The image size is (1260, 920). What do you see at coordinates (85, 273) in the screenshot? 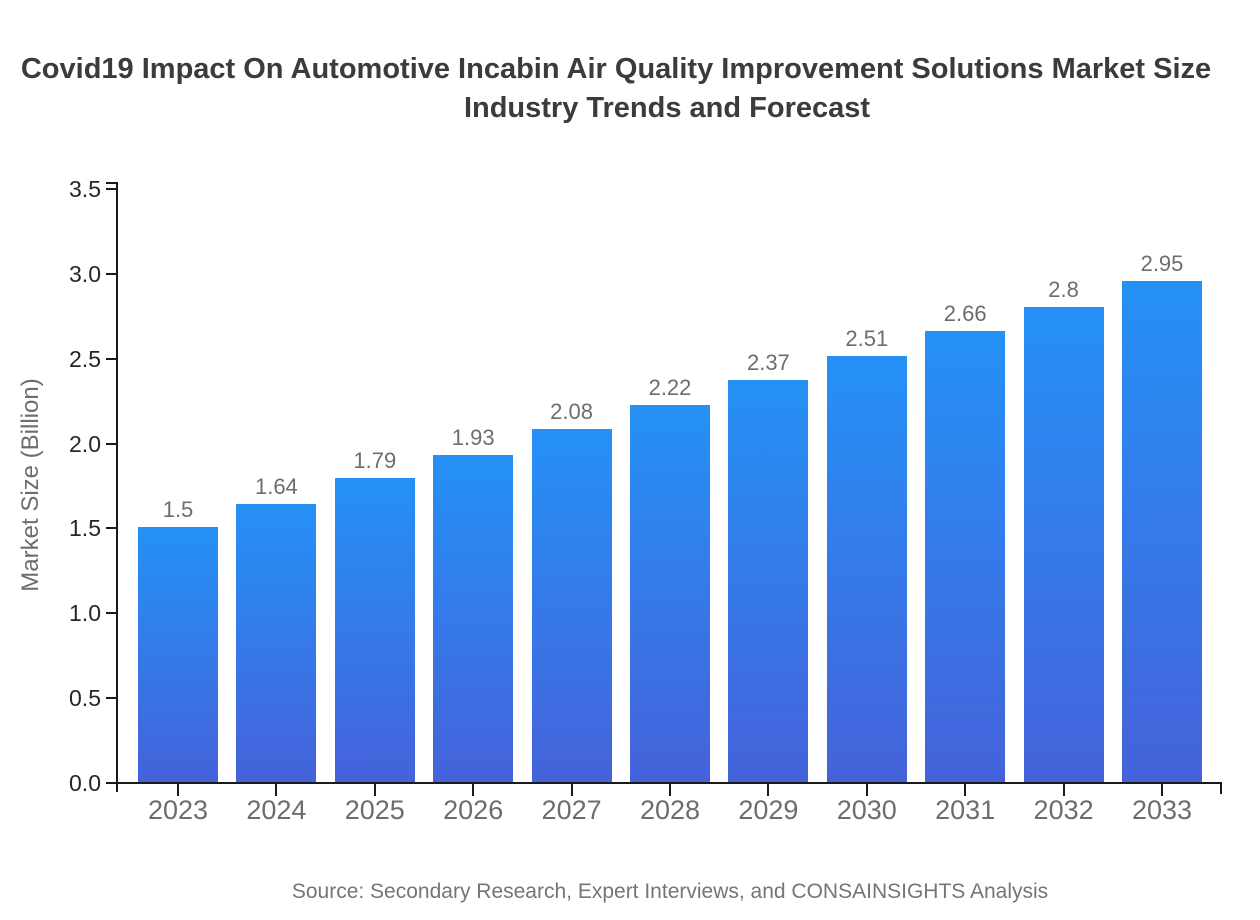
I see `y-tick-label: 3.0` at bounding box center [85, 273].